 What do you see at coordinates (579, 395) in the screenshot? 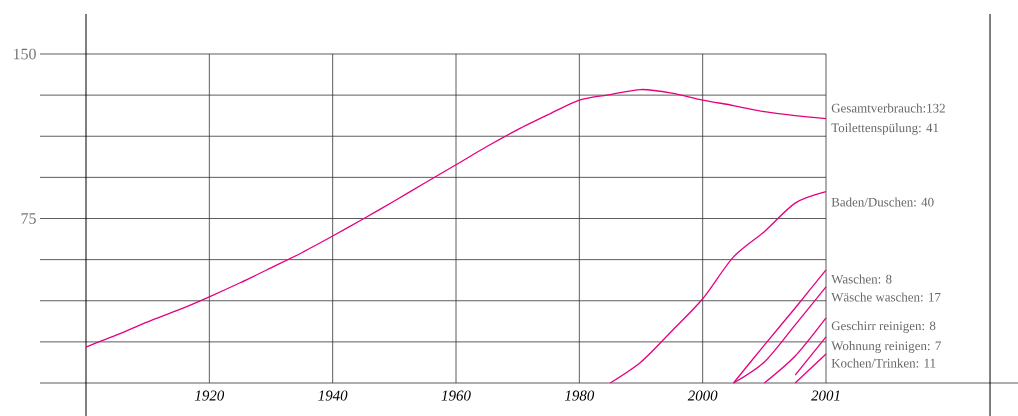
I see `x-tick-label: 1980` at bounding box center [579, 395].